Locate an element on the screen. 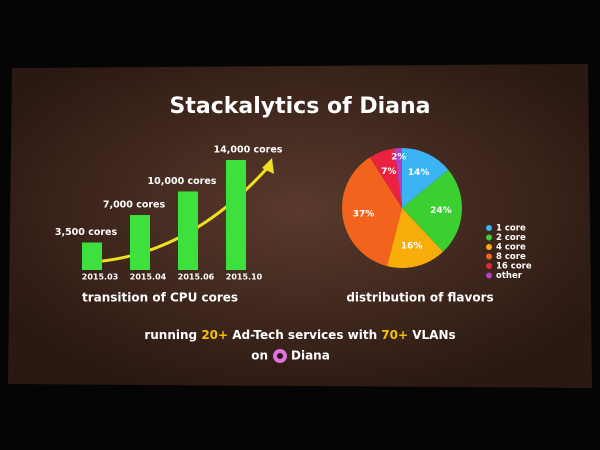 The height and width of the screenshot is (450, 600). legend-label: 8 core is located at coordinates (511, 257).